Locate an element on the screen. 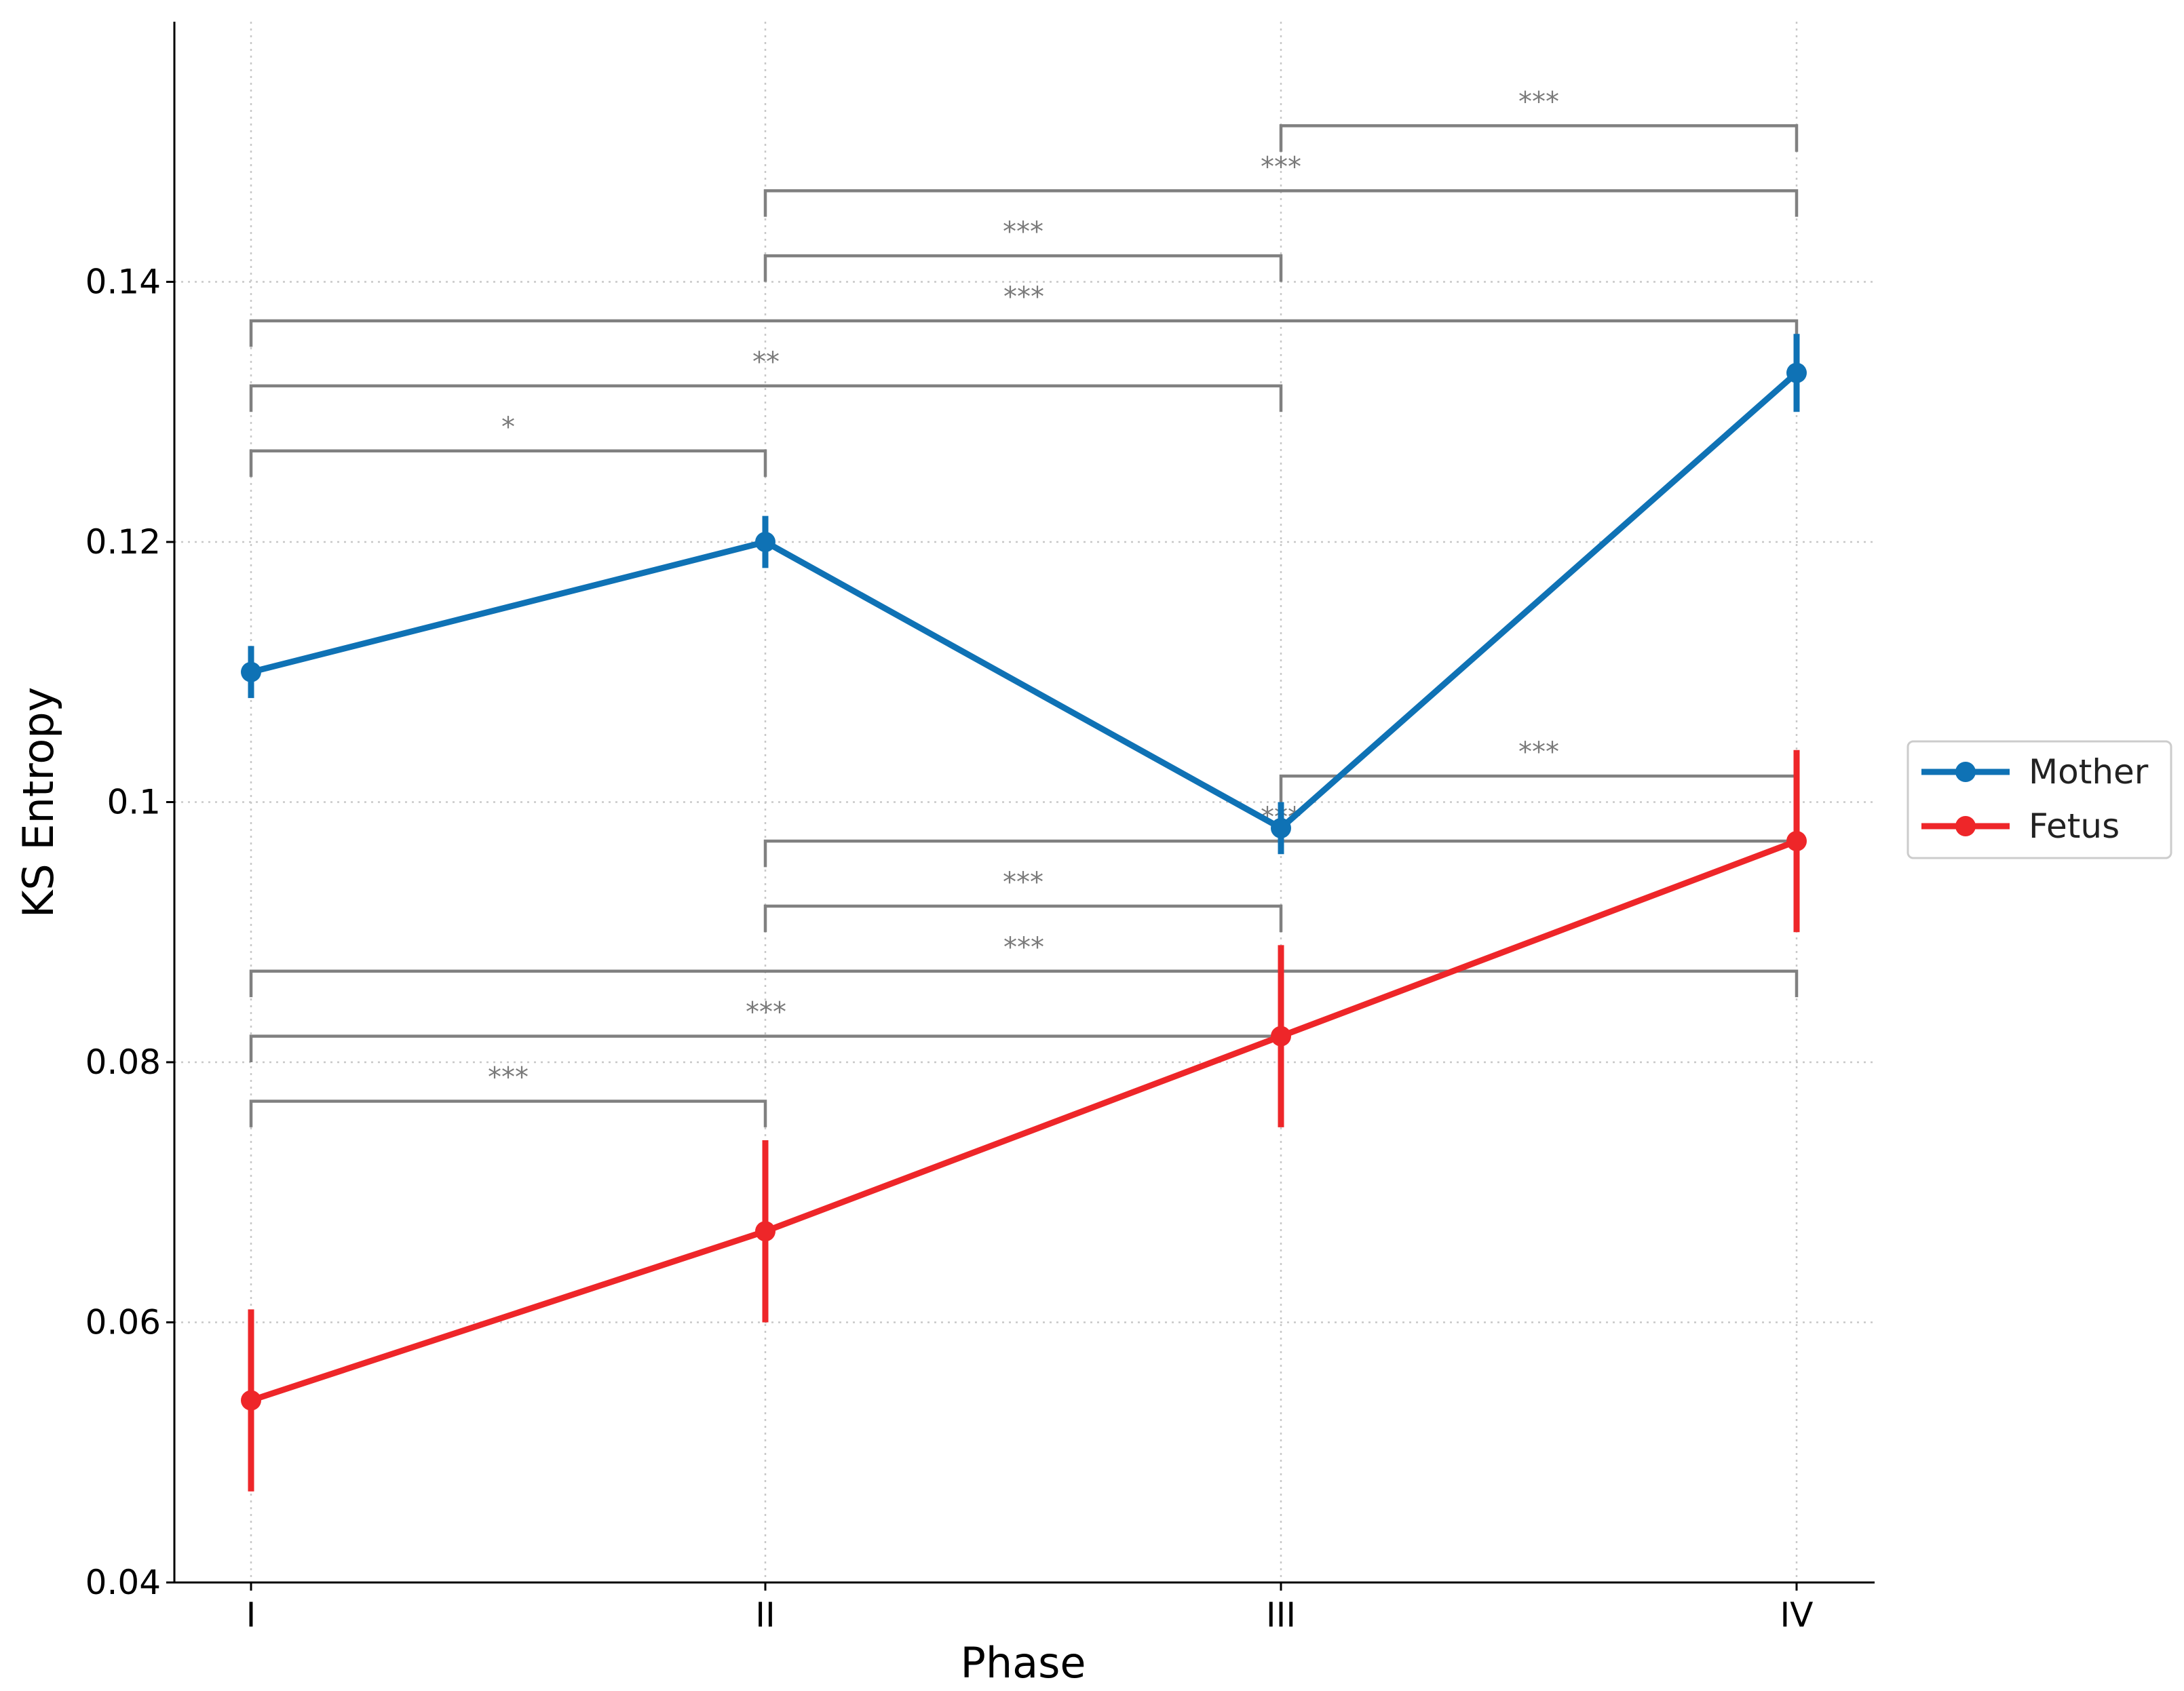 This screenshot has height=1691, width=2184. y-ticks: 0.04 0.06 0.08 0.1 0.12 0.14 is located at coordinates (129, 932).